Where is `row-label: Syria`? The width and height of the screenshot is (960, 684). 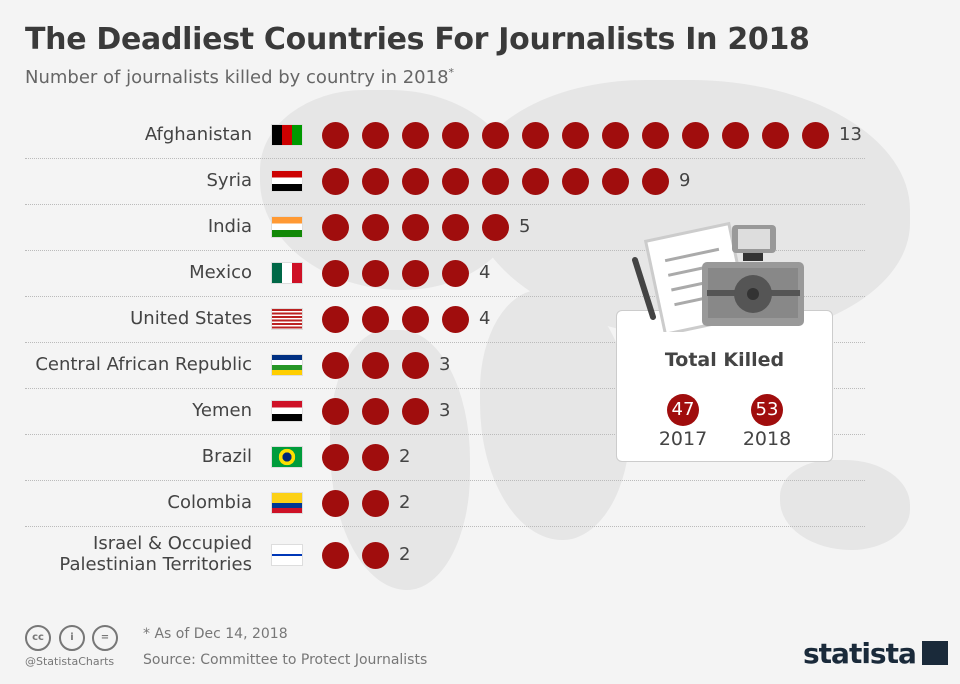 row-label: Syria is located at coordinates (229, 180).